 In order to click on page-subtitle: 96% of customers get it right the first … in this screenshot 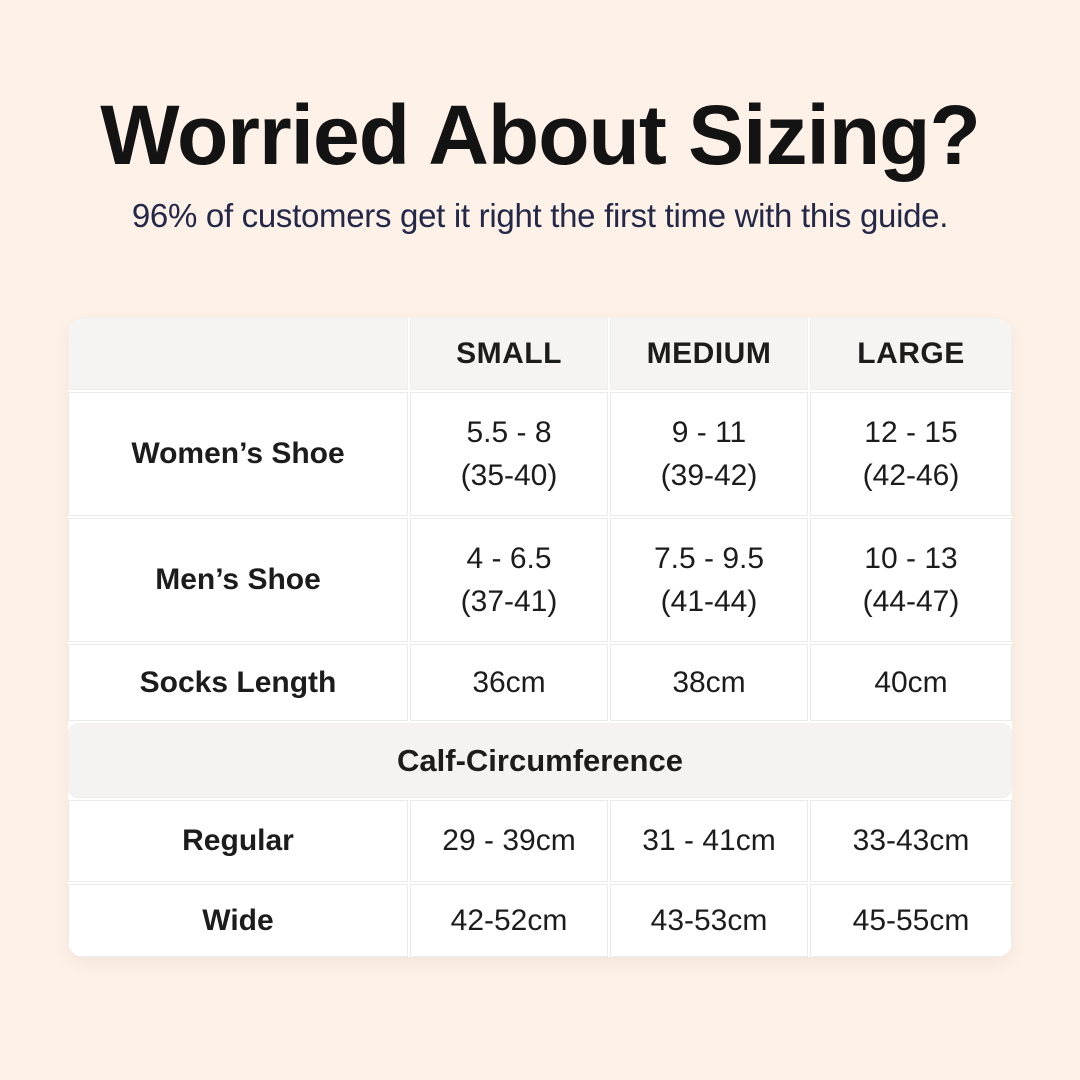, I will do `click(540, 215)`.